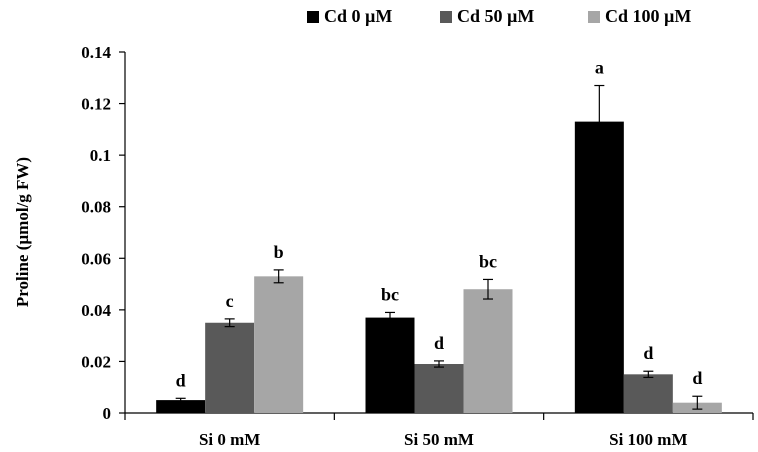  I want to click on legend-label: Cd 50 µM, so click(495, 16).